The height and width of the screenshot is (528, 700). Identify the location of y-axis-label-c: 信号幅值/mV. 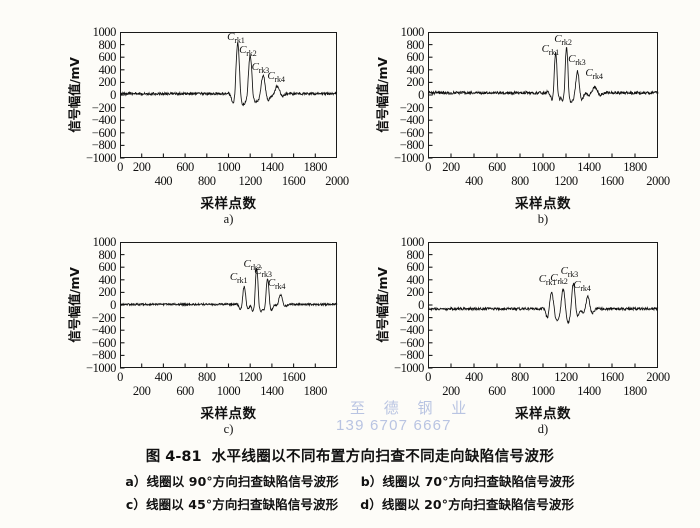
(74, 305).